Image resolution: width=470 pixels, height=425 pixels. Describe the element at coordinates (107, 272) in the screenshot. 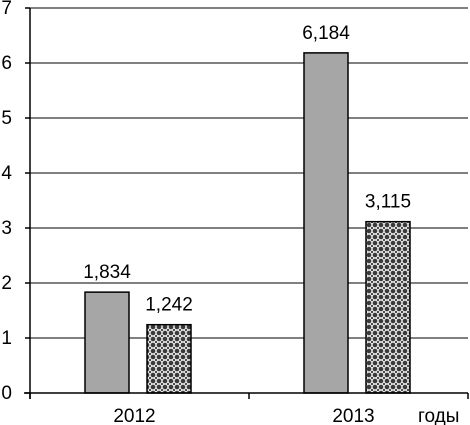

I see `data-label: 1,834` at that location.